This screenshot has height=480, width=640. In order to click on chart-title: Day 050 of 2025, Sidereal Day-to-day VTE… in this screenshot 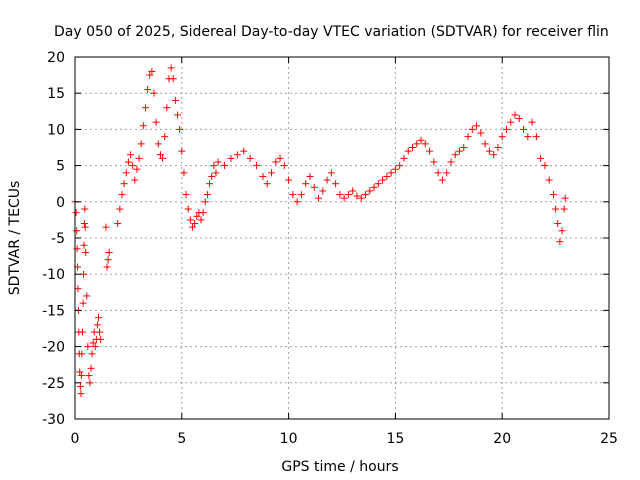, I will do `click(331, 32)`.